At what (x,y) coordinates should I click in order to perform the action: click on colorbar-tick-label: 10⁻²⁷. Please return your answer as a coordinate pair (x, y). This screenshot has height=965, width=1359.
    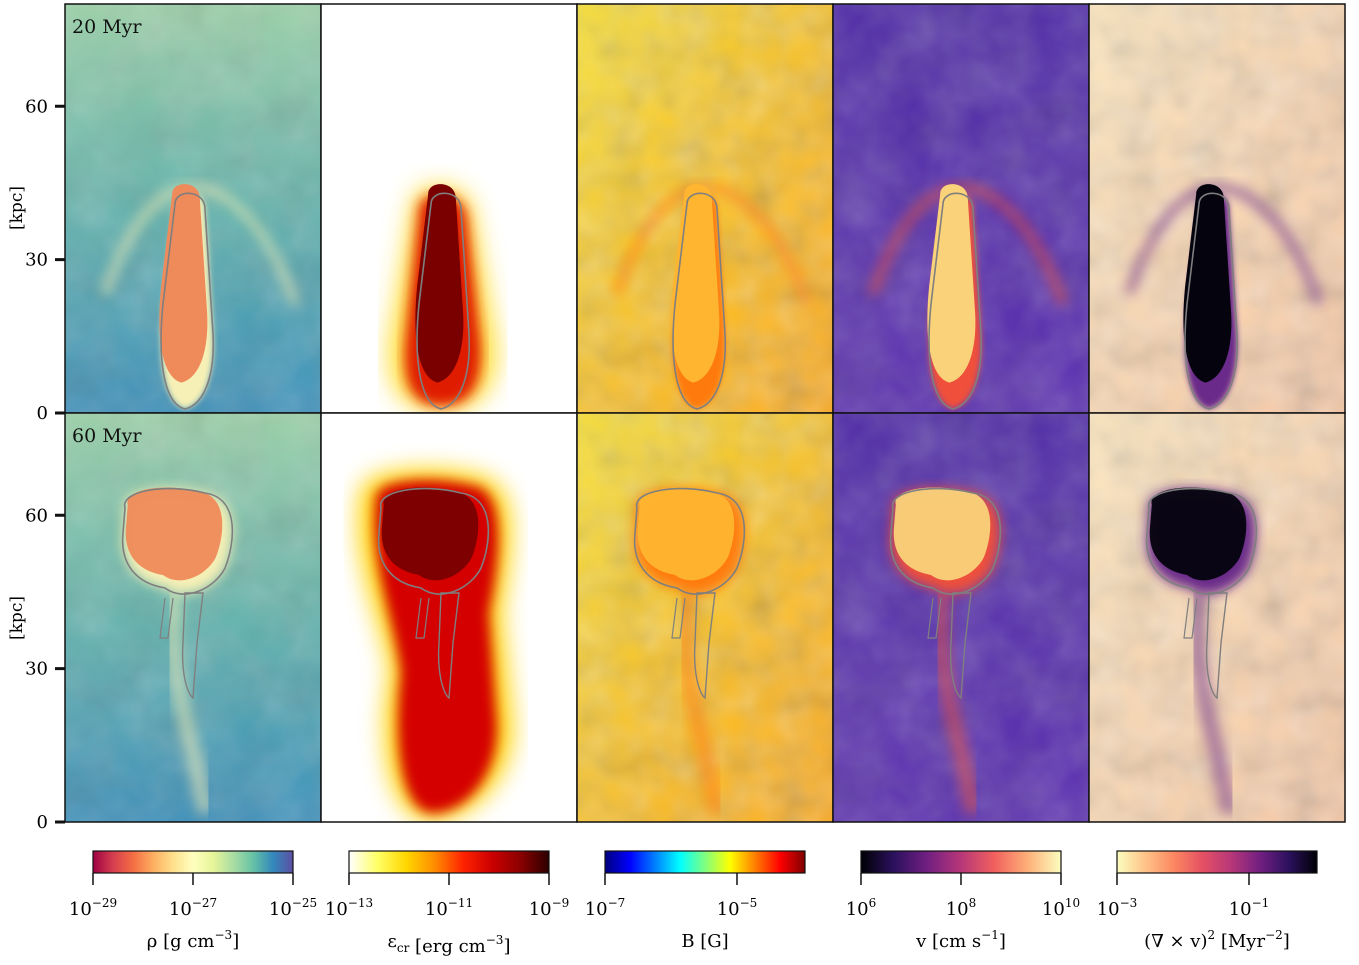
    Looking at the image, I should click on (193, 908).